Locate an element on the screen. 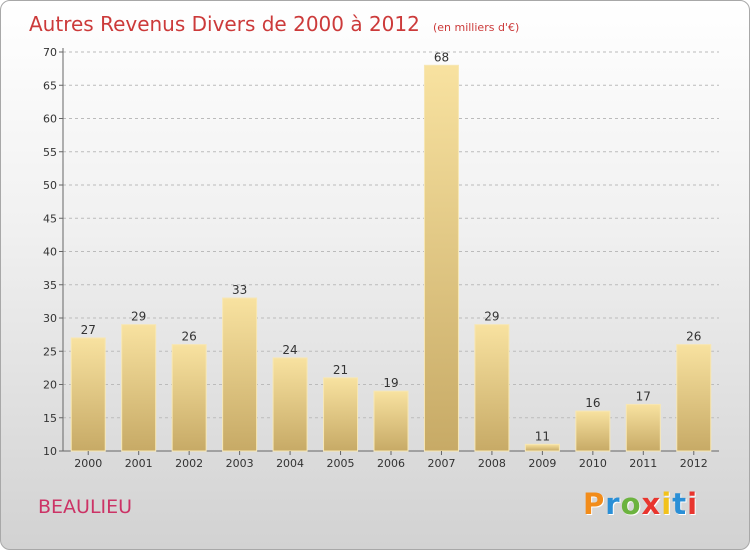  y-tick-label: 70 is located at coordinates (50, 52).